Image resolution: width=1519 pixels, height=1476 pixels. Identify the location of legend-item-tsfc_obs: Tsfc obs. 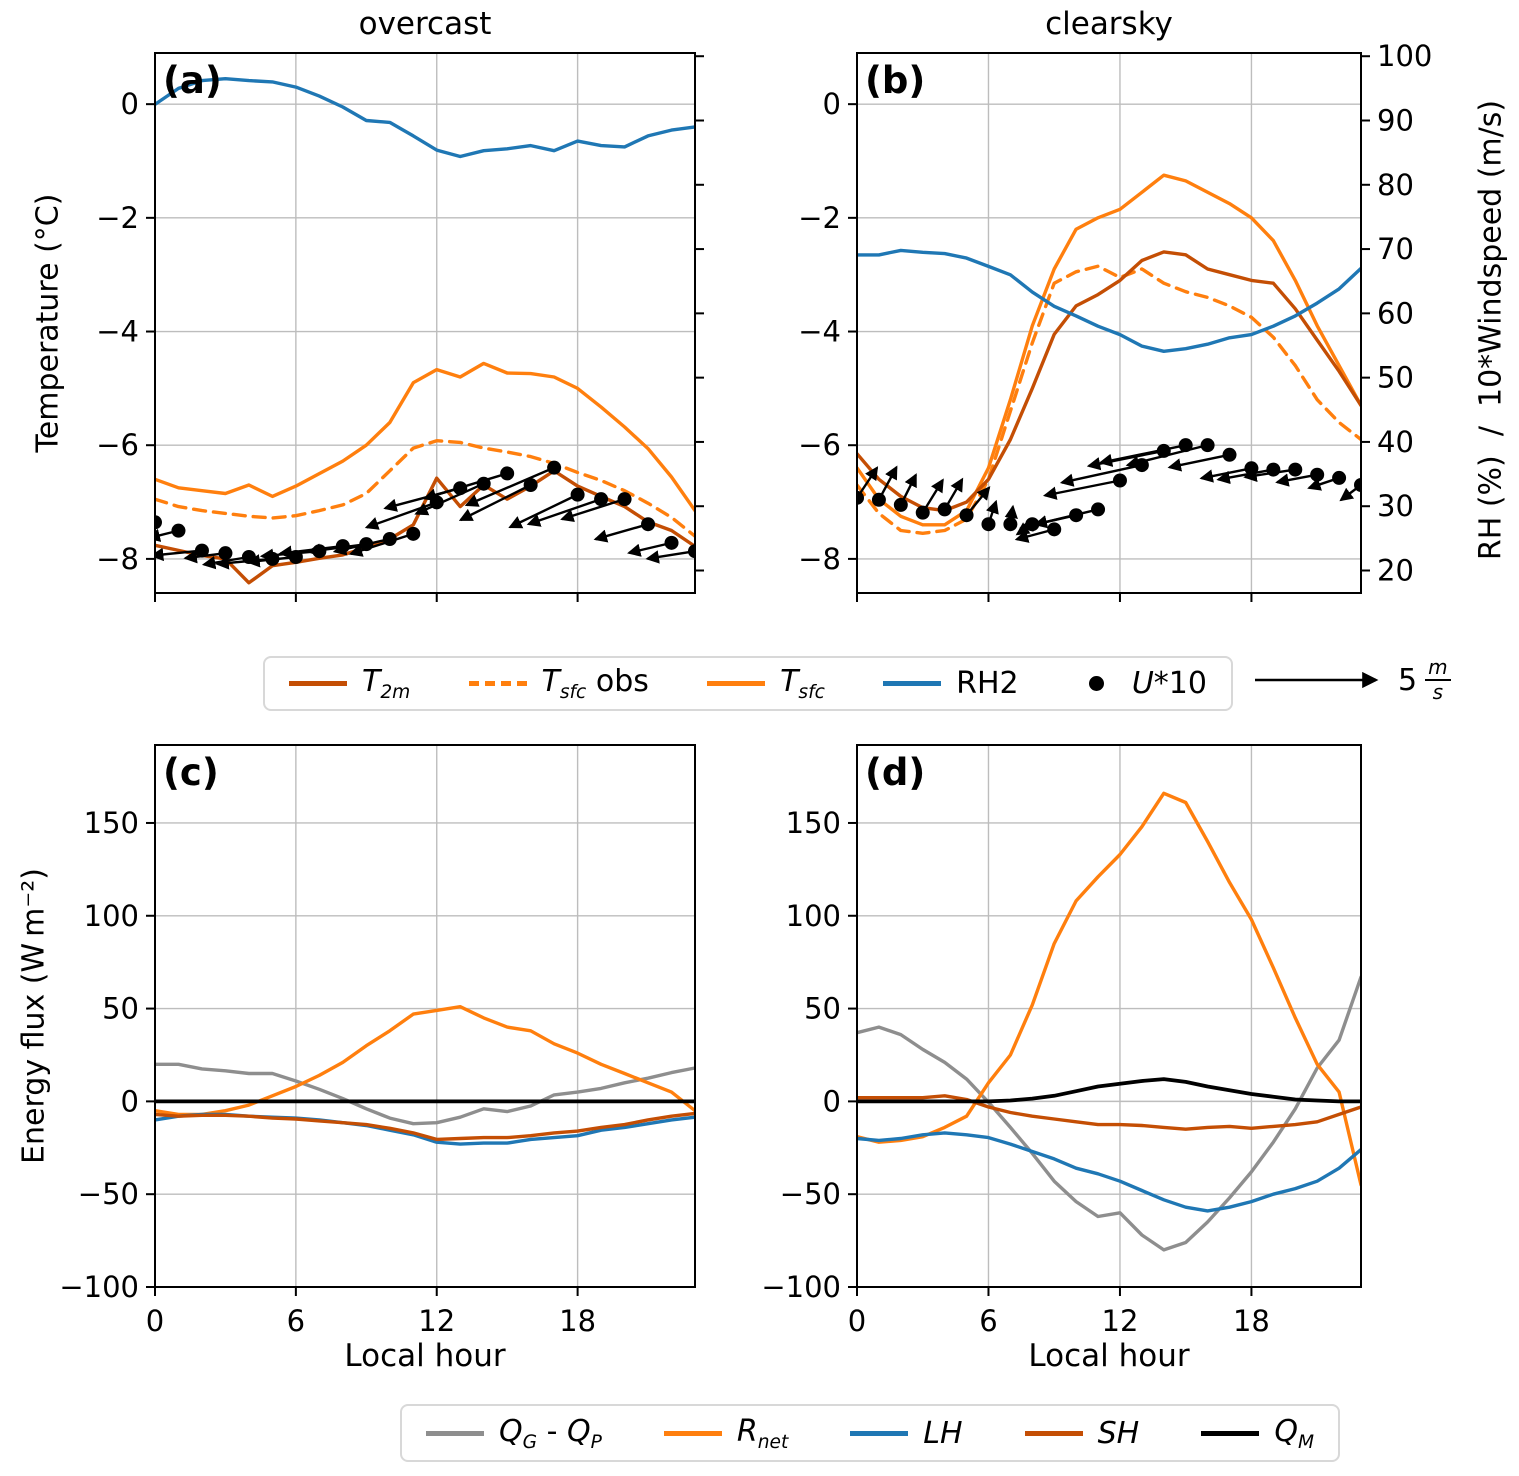
(558, 683).